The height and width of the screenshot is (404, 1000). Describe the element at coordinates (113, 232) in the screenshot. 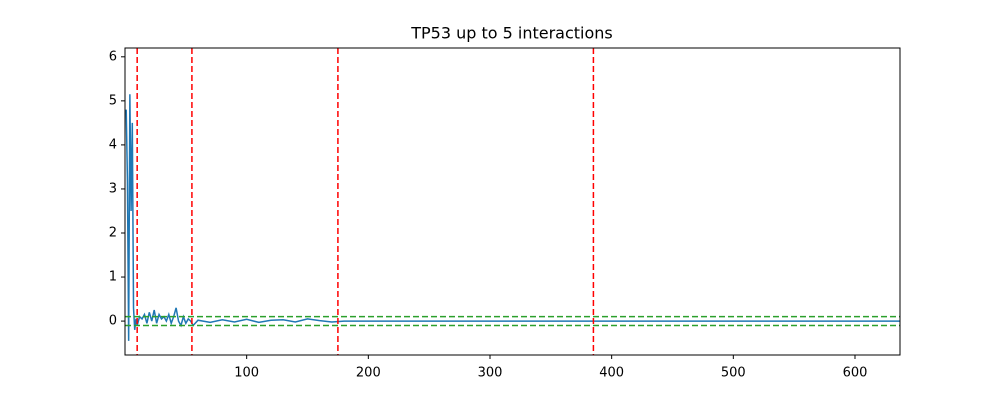

I see `y-tick-label: 2` at that location.